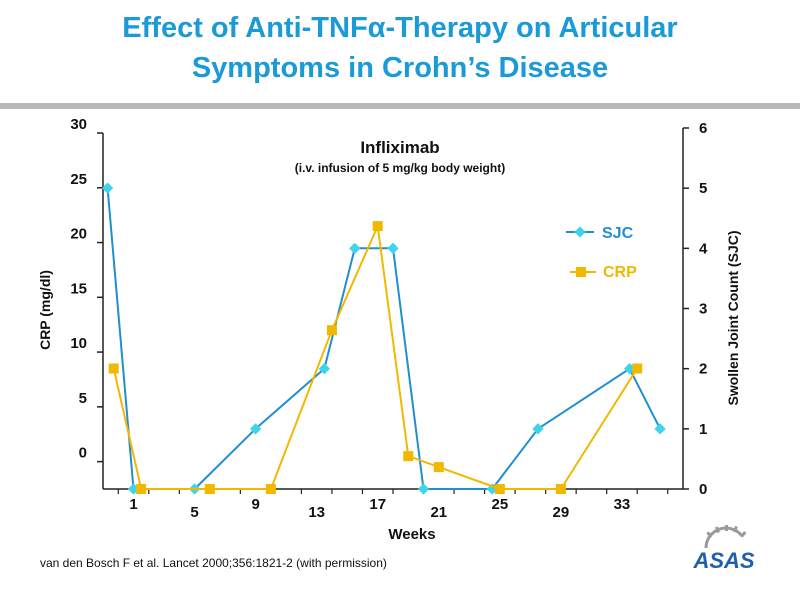 The width and height of the screenshot is (800, 600). Describe the element at coordinates (411, 534) in the screenshot. I see `x-axis-label: Weeks` at that location.